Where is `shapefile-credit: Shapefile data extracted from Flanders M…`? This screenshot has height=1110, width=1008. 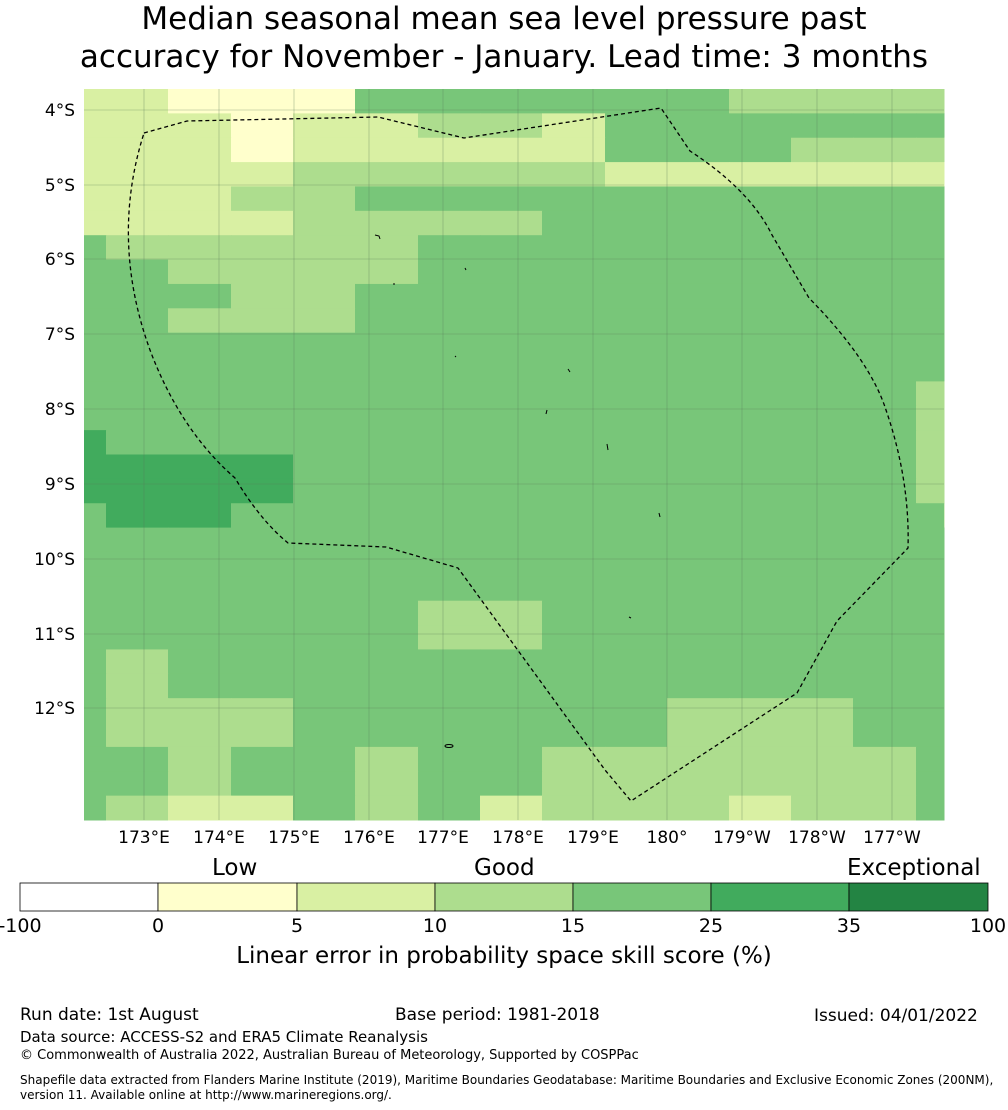
shapefile-credit: Shapefile data extracted from Flanders M… is located at coordinates (507, 1087).